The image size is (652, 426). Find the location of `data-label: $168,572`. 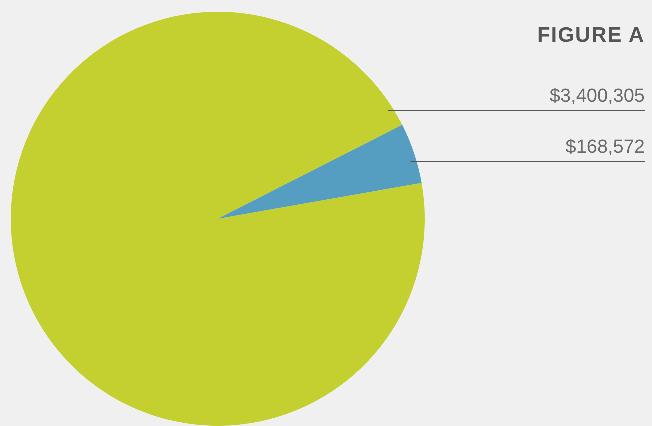

data-label: $168,572 is located at coordinates (605, 147).